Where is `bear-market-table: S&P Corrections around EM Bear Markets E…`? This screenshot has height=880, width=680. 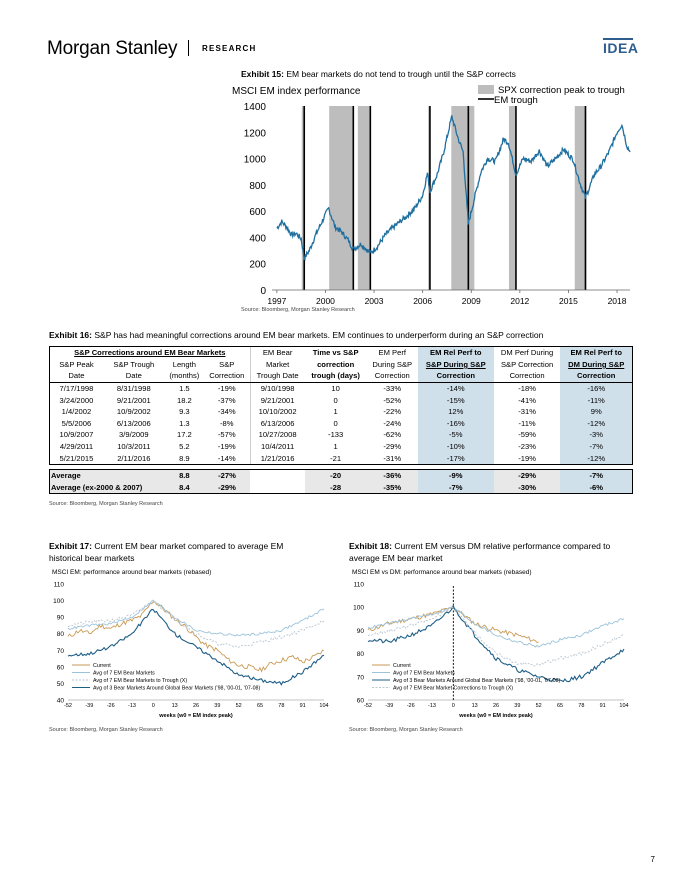
bear-market-table: S&P Corrections around EM Bear Markets E… is located at coordinates (341, 420).